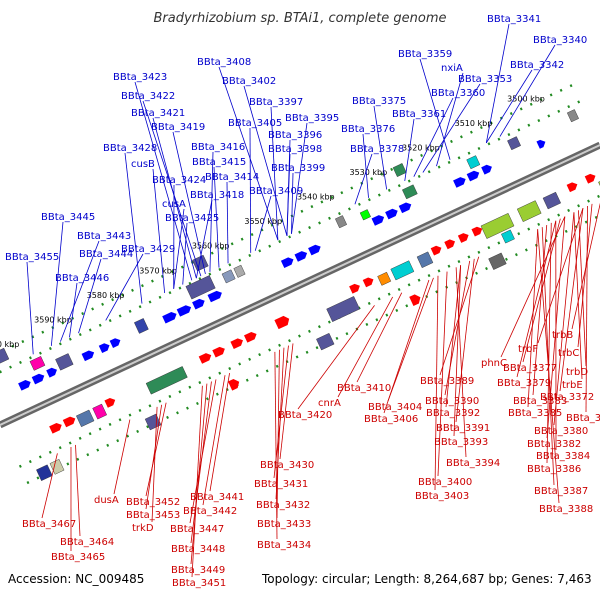 The height and width of the screenshot is (600, 600). I want to click on top-gene-label: BBta_3353, so click(485, 79).